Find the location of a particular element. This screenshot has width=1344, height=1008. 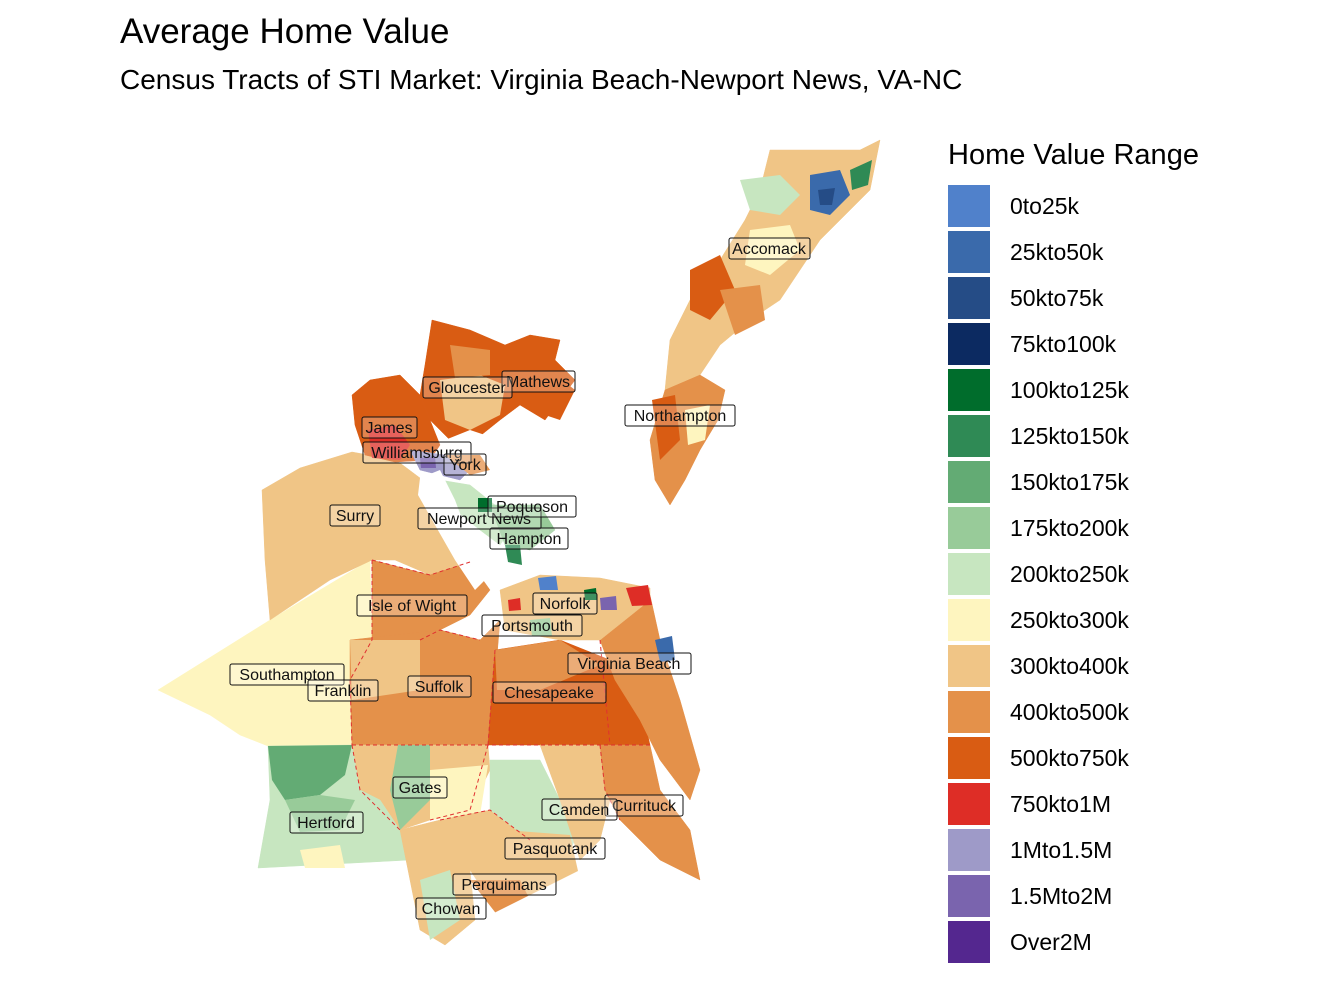

svg-text: Suffolk is located at coordinates (440, 687).